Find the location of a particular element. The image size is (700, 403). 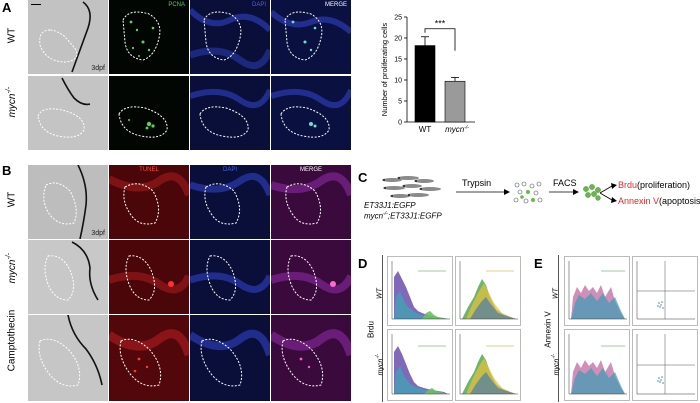

pcna-mycn-image is located at coordinates (149, 113).